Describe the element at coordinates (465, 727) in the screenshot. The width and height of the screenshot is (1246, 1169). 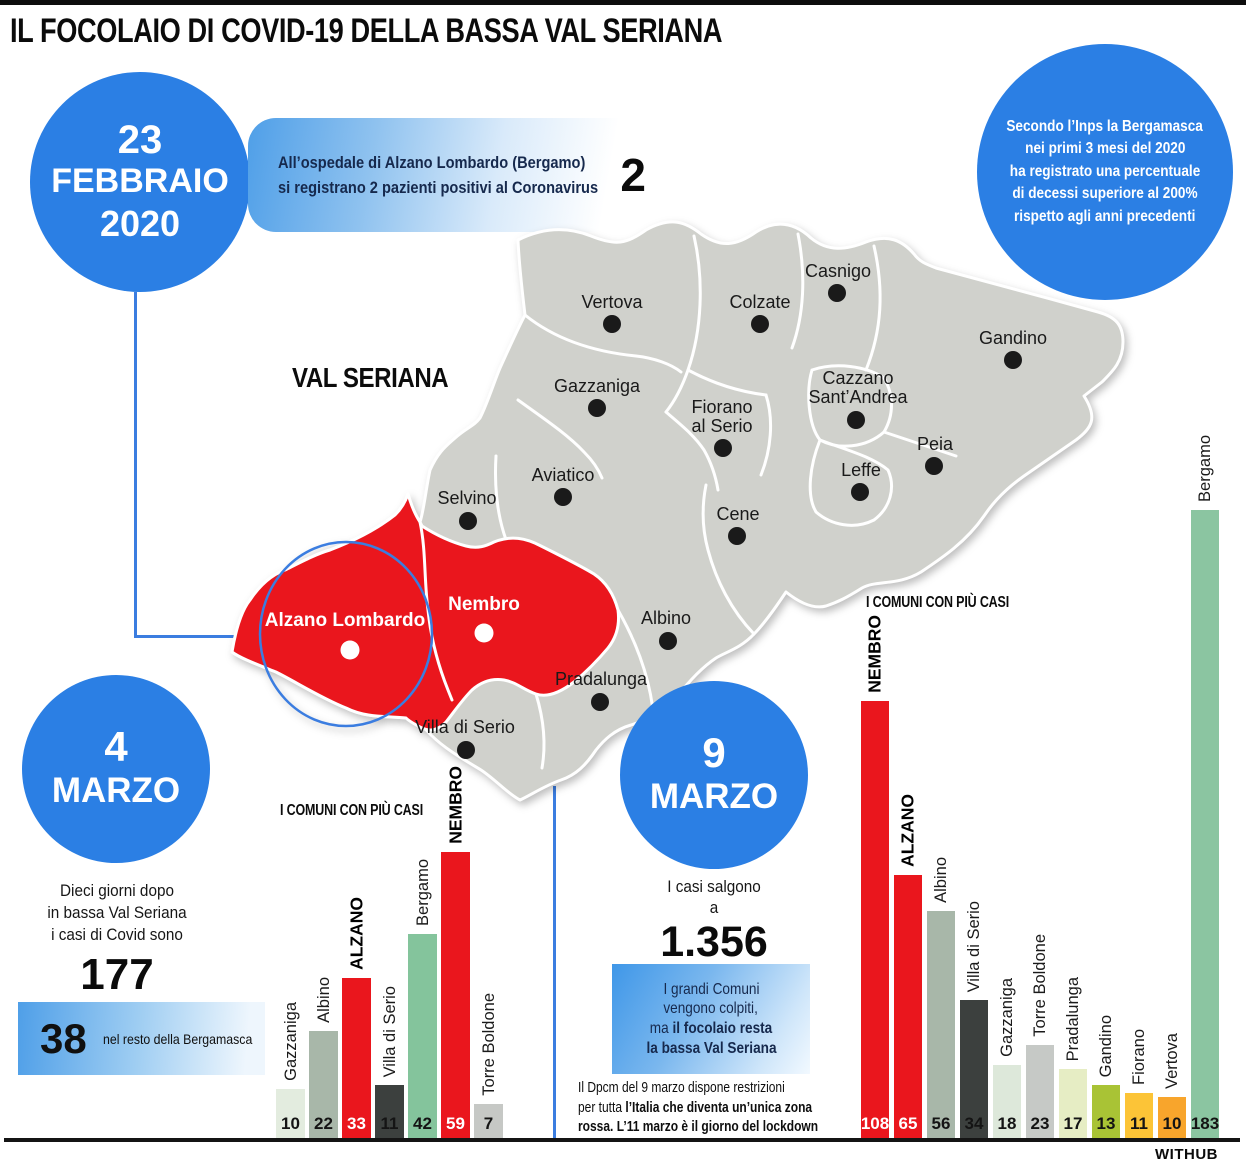
I see `town-name: Villa di Serio` at that location.